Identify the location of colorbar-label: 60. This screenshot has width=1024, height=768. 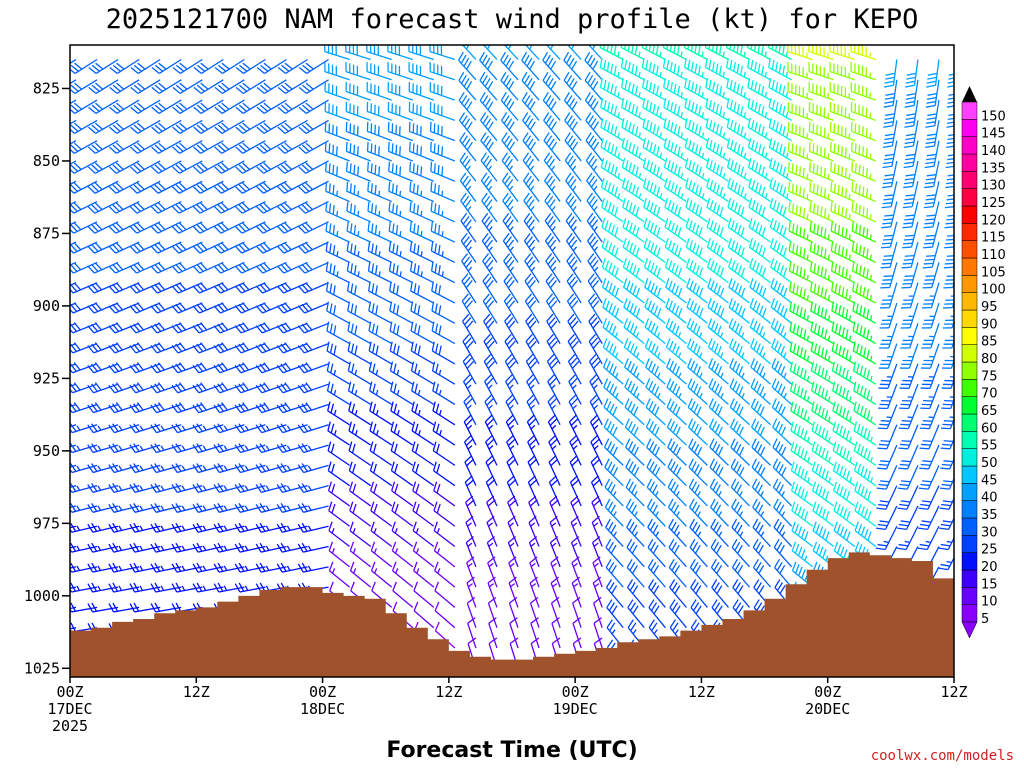
(989, 428).